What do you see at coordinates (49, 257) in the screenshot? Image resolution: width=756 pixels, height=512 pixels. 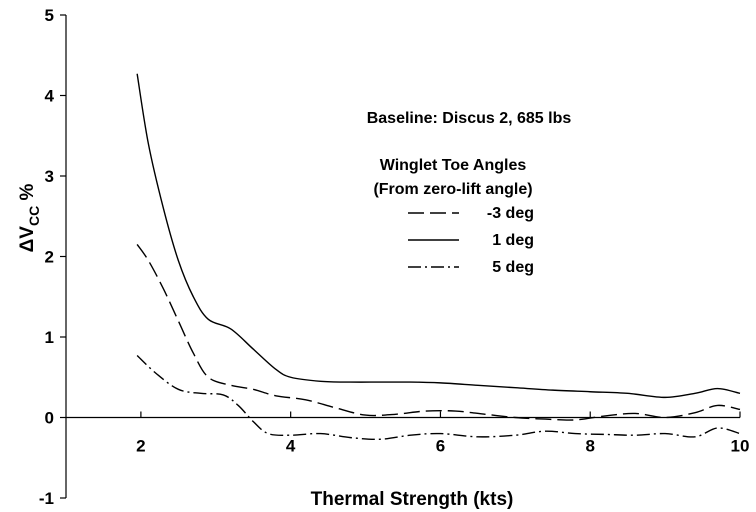 I see `y-tick-label: 2` at bounding box center [49, 257].